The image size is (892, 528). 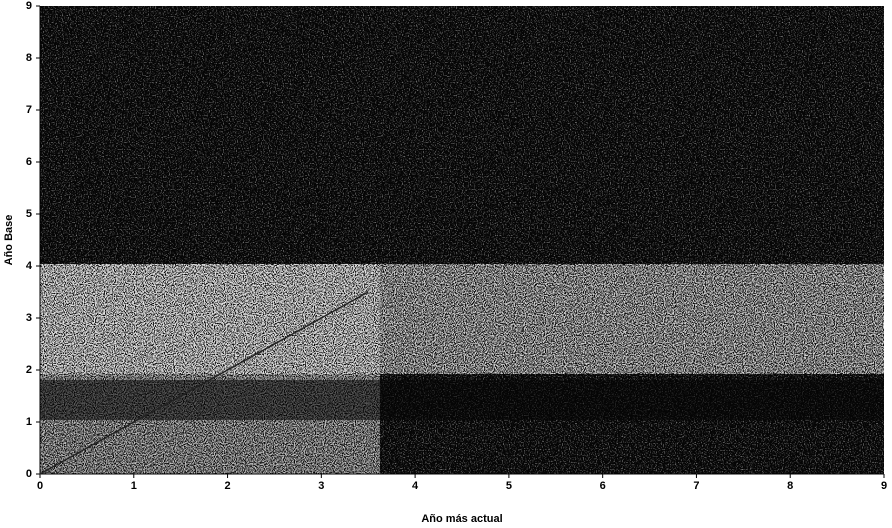 I want to click on y-tick-label: 0, so click(x=29, y=474).